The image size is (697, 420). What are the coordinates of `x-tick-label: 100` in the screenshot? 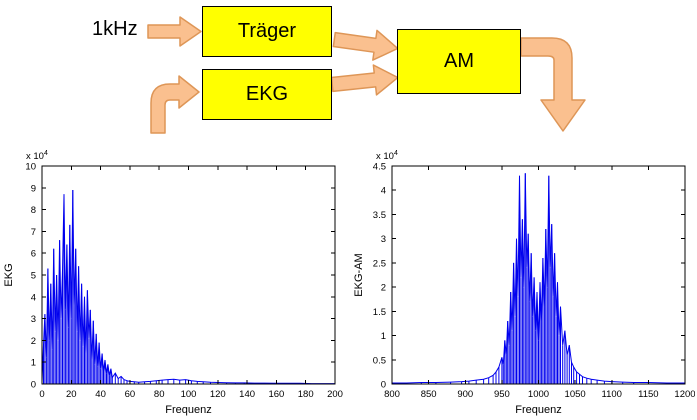 It's located at (189, 394).